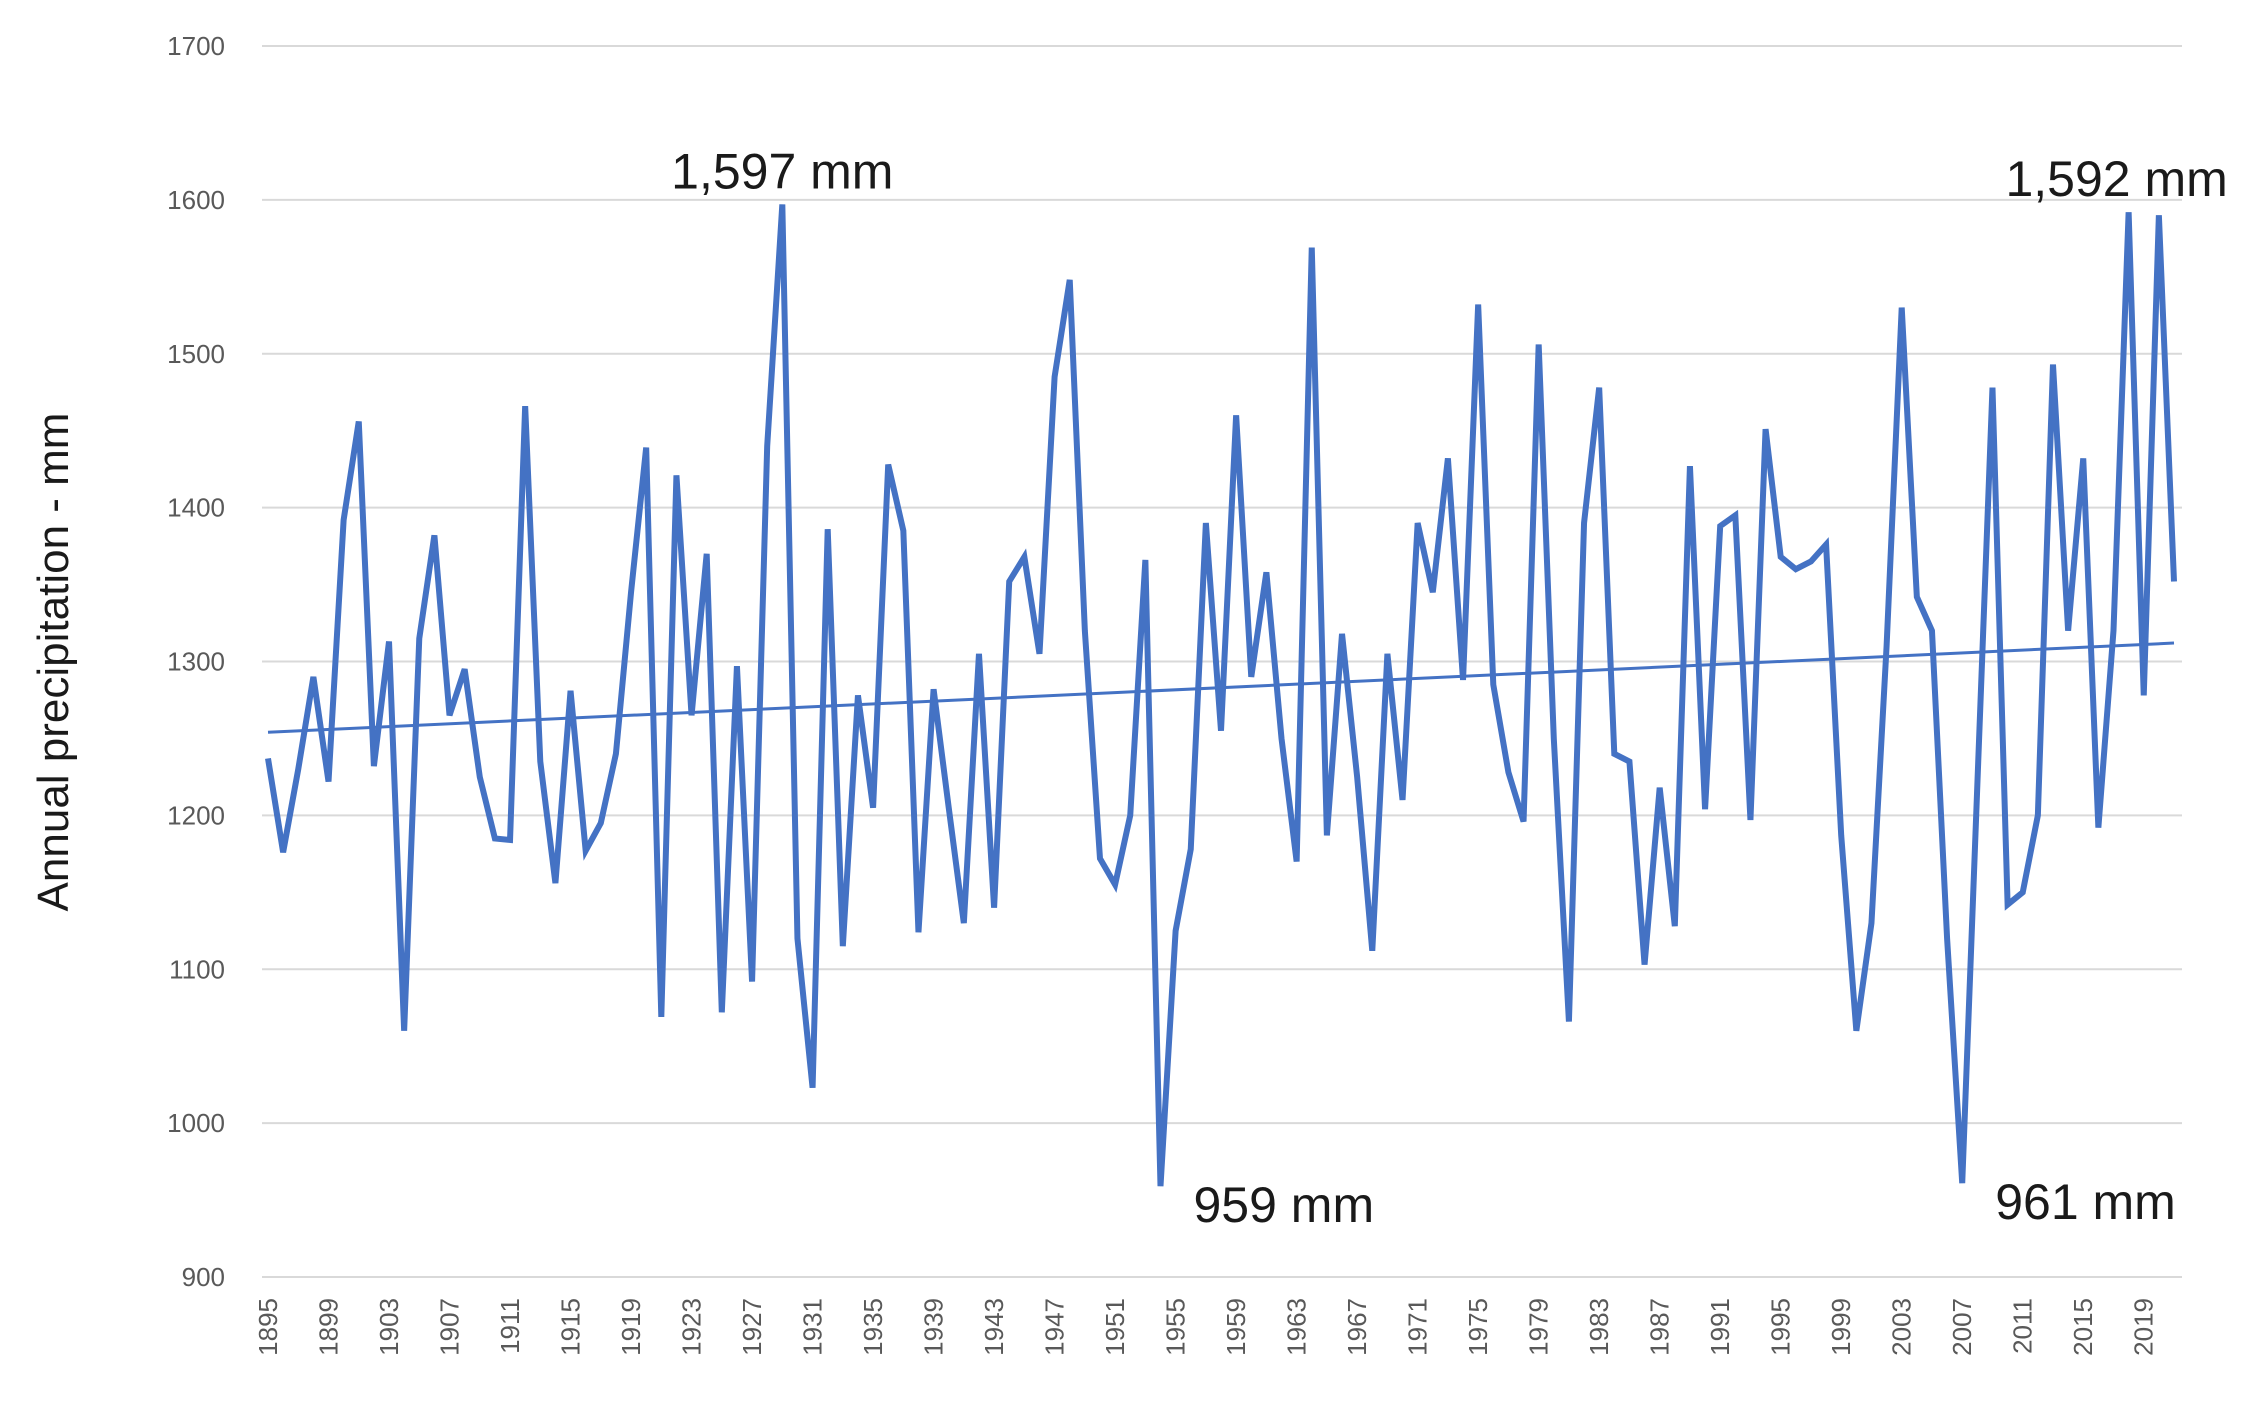 This screenshot has height=1428, width=2257. I want to click on x-tick-label: 2003, so click(1902, 1327).